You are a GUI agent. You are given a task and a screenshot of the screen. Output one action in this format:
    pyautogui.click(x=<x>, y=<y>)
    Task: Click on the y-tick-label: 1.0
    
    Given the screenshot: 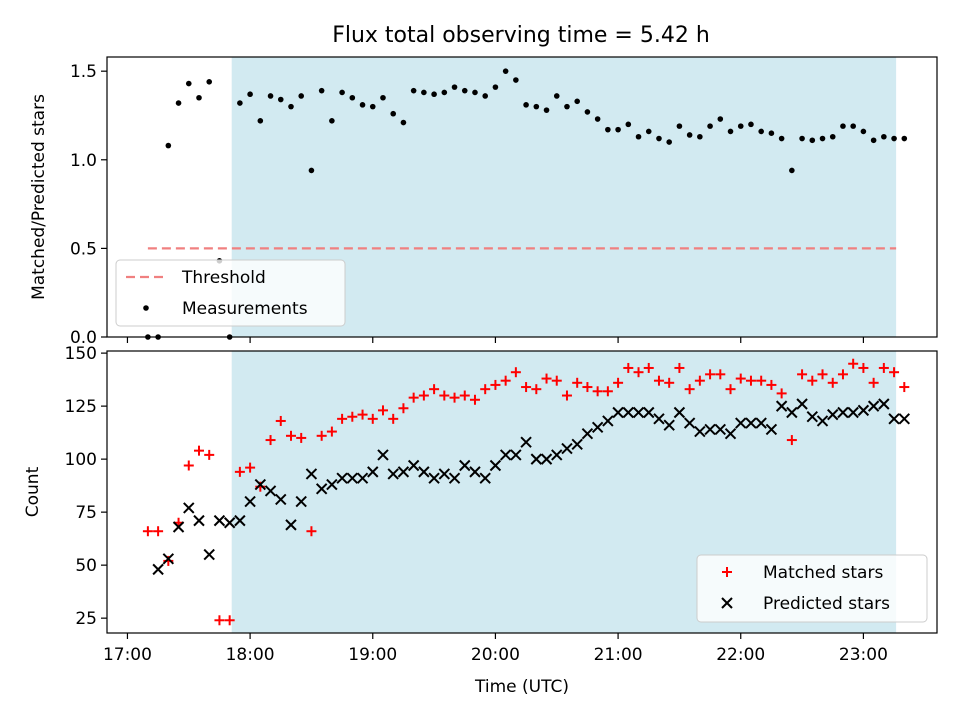 What is the action you would take?
    pyautogui.click(x=83, y=161)
    